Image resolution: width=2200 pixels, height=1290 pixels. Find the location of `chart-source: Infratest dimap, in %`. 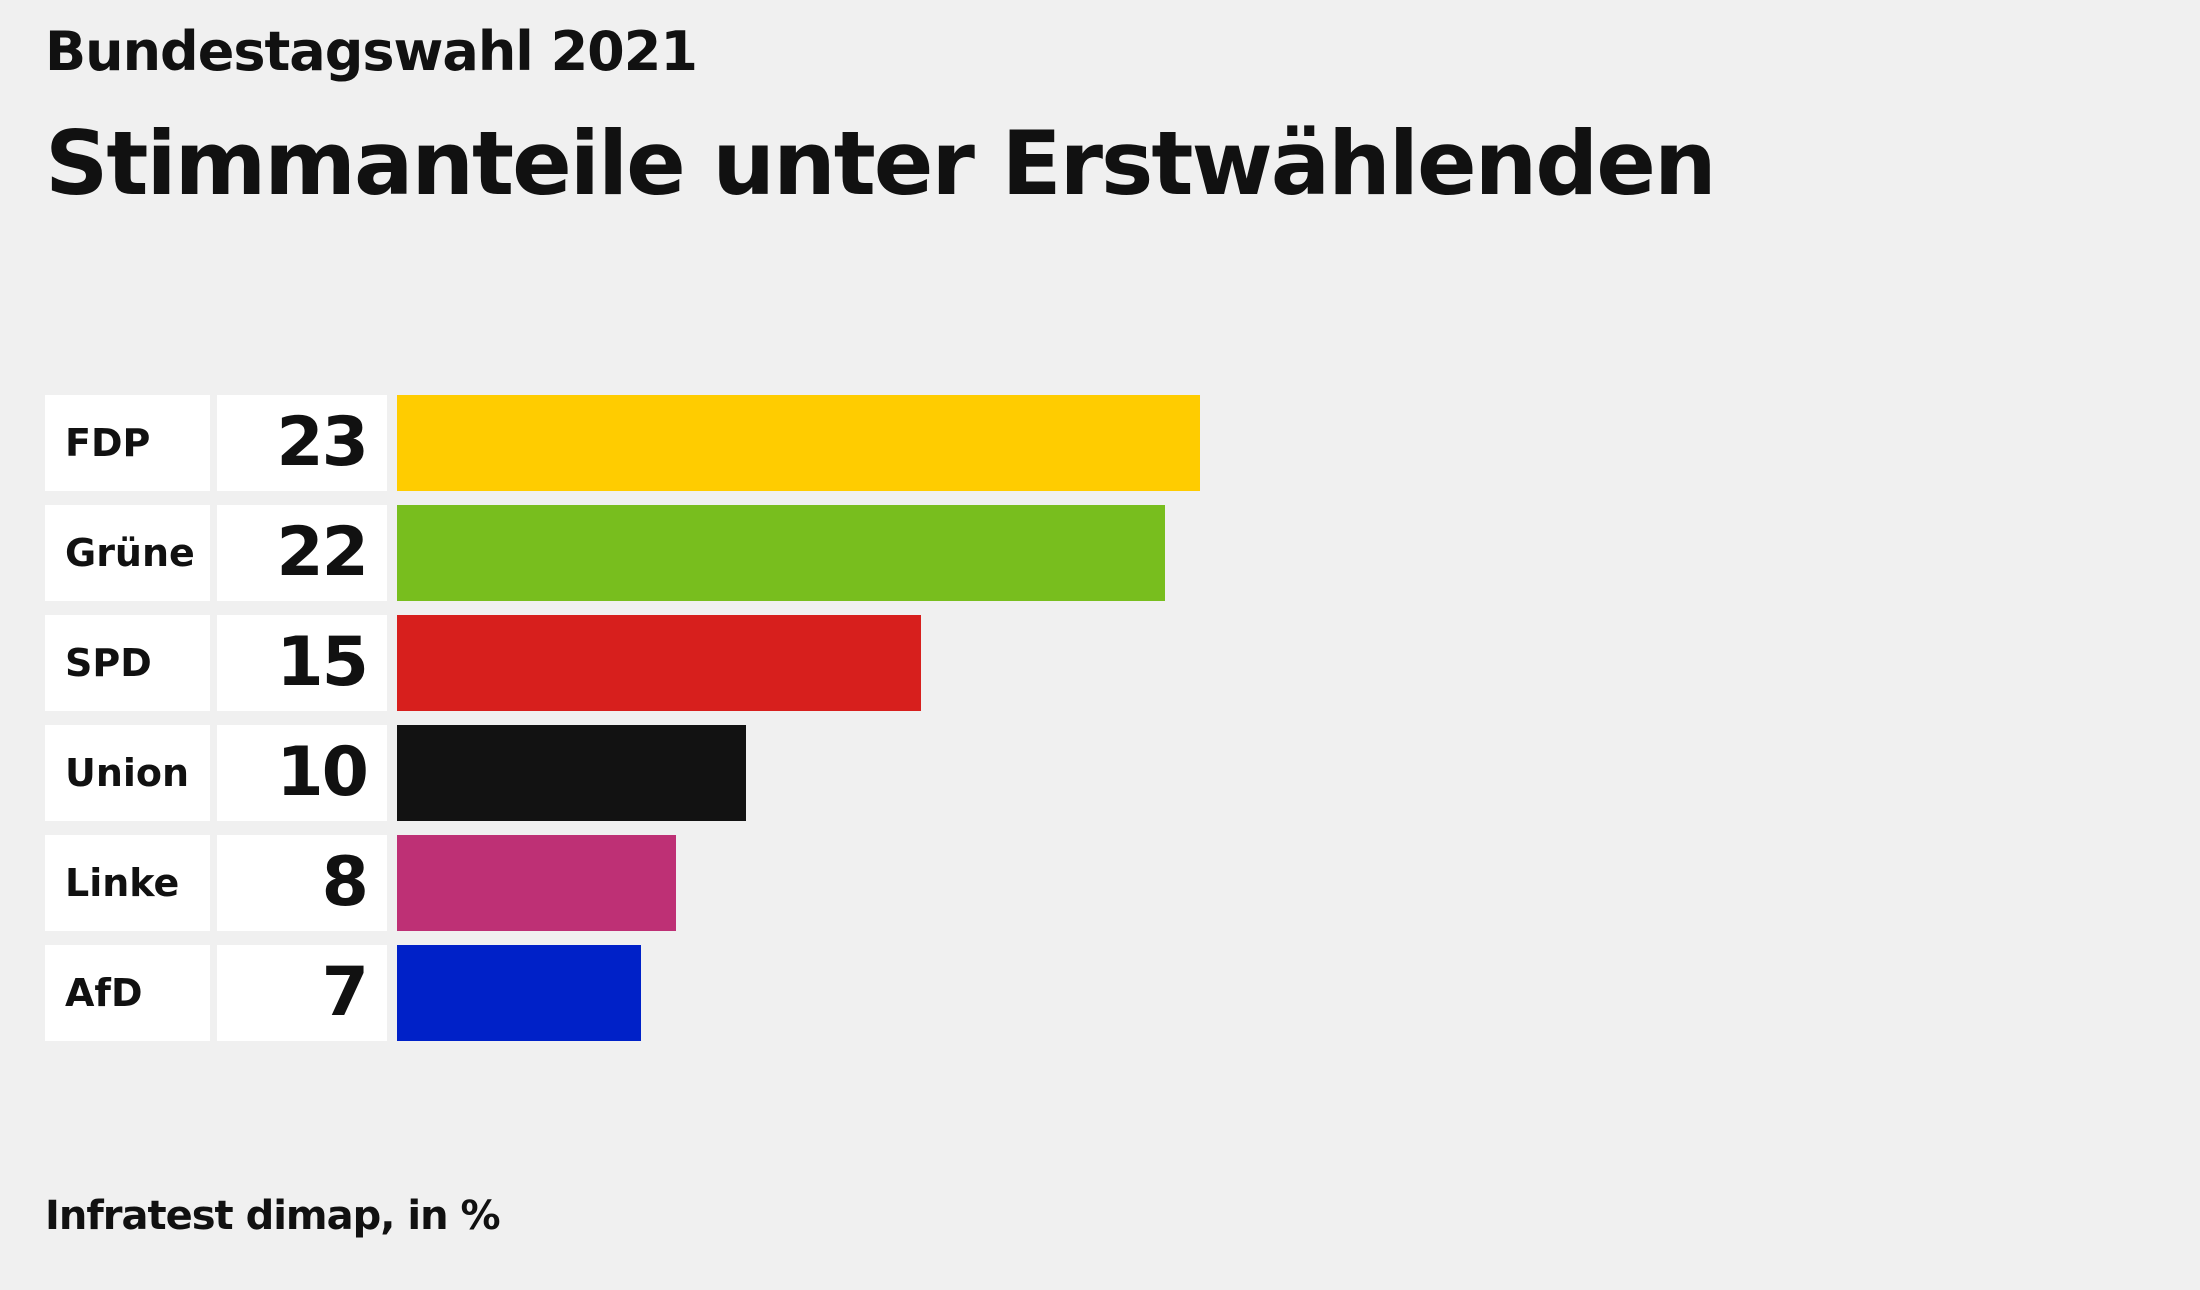

chart-source: Infratest dimap, in % is located at coordinates (273, 1216).